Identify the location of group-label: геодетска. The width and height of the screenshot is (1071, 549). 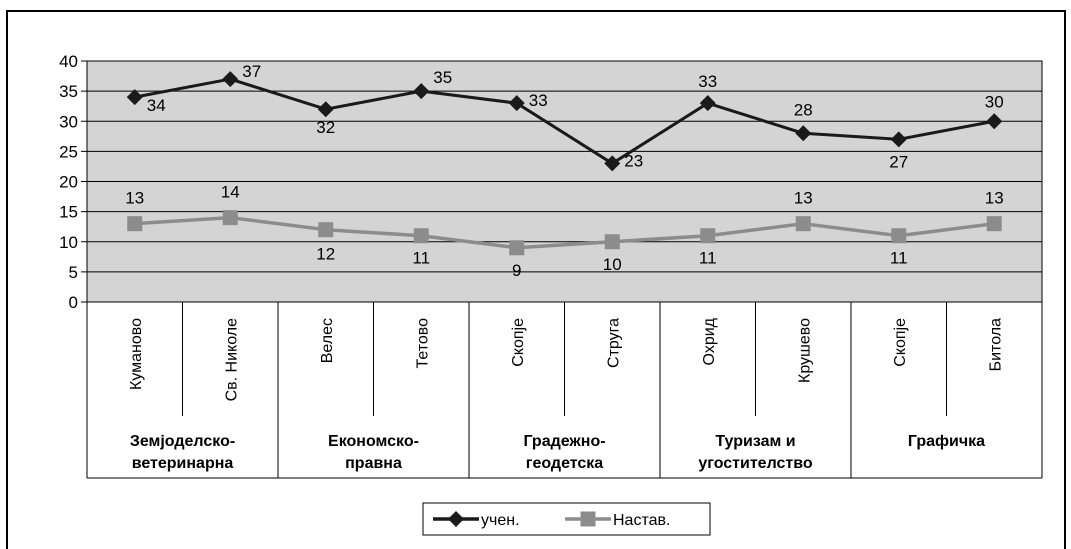
(565, 463).